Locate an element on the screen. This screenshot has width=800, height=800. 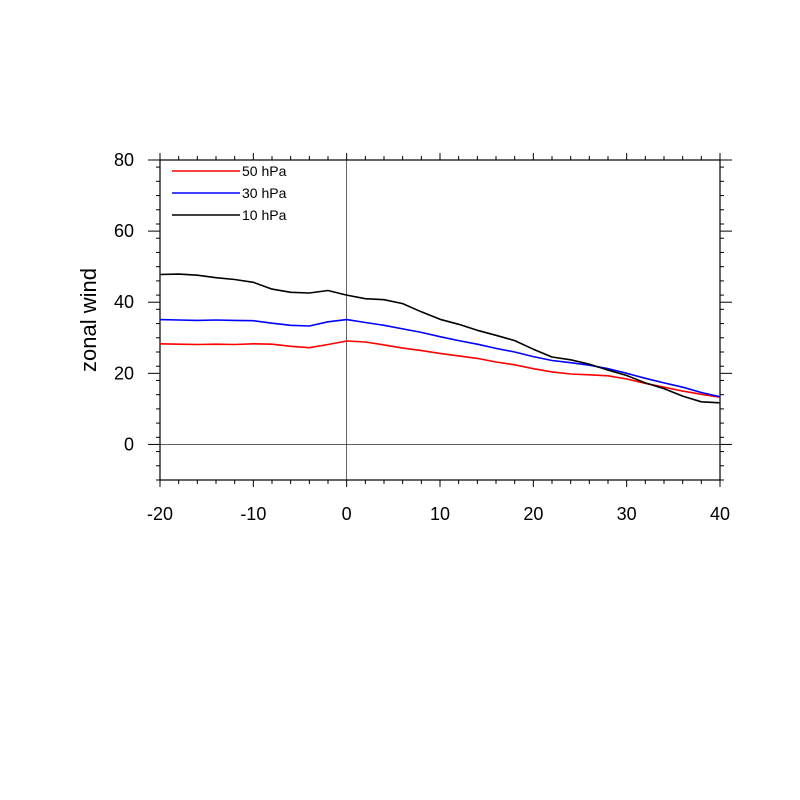
legend-label: 10 hPa is located at coordinates (264, 215).